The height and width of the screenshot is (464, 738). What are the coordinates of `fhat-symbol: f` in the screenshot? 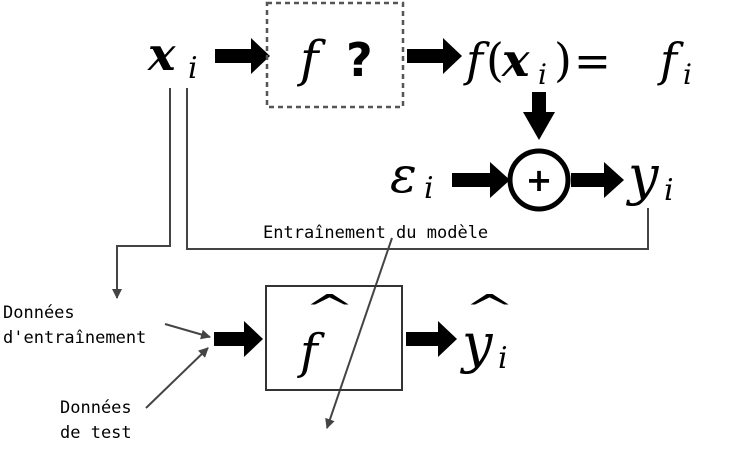 It's located at (311, 352).